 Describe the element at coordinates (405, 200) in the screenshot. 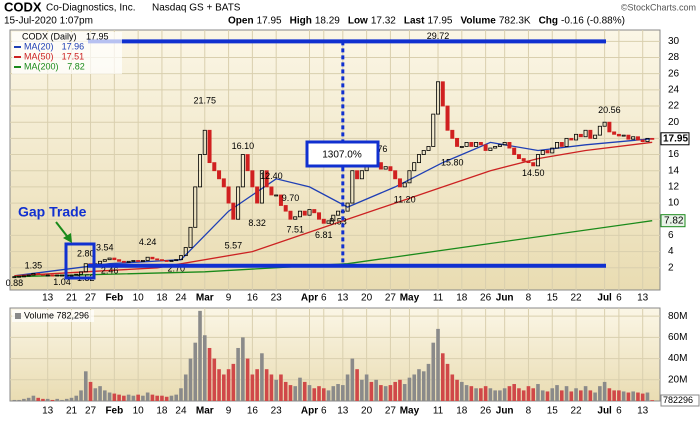

I see `price-annotation: 11.20` at that location.